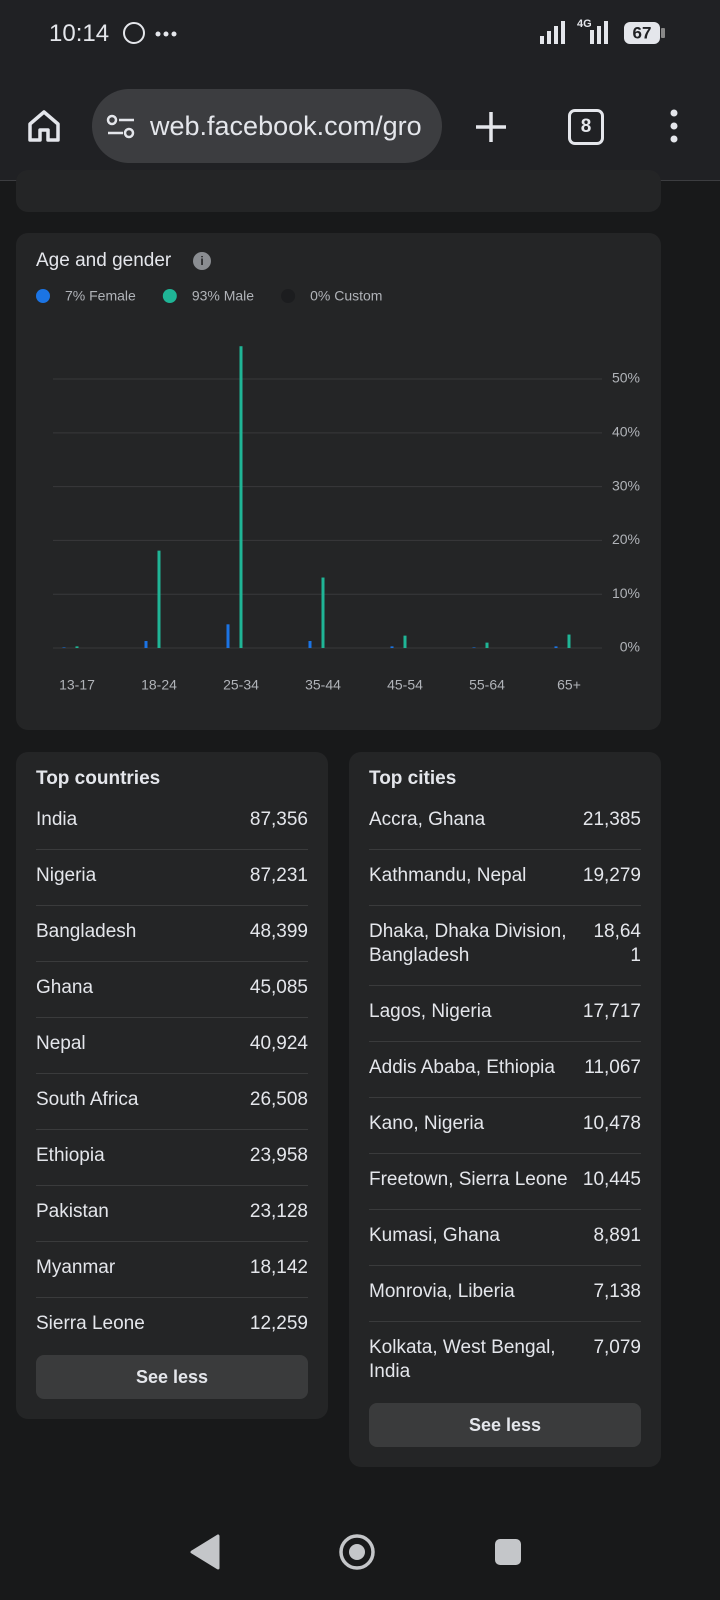 Image resolution: width=720 pixels, height=1600 pixels. I want to click on home-nav-button, so click(357, 1552).